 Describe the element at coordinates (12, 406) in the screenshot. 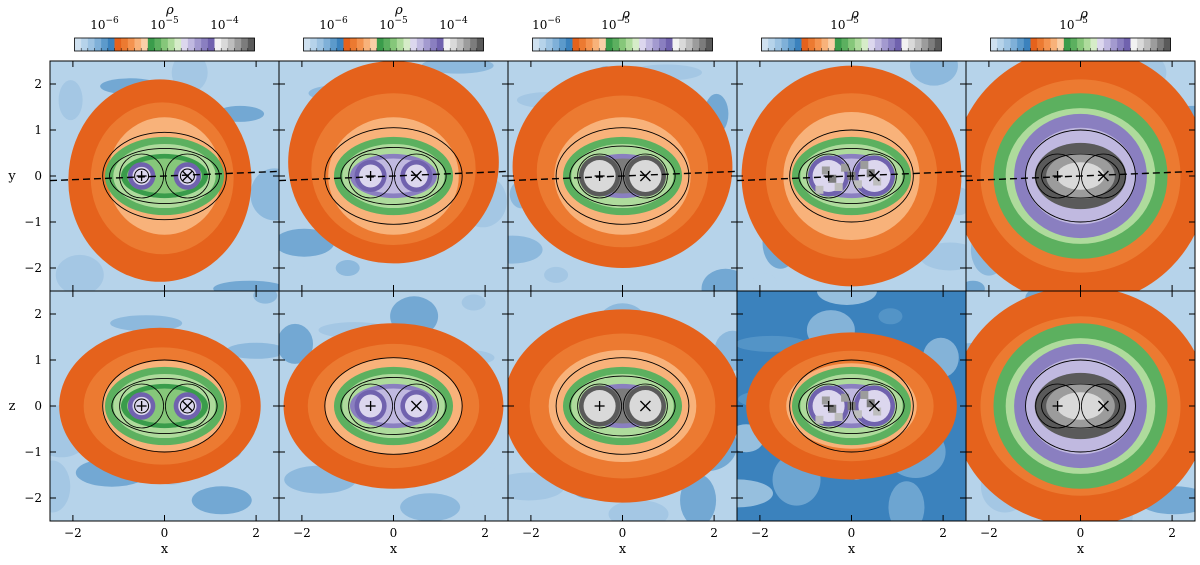

I see `y-axis-label: z` at that location.